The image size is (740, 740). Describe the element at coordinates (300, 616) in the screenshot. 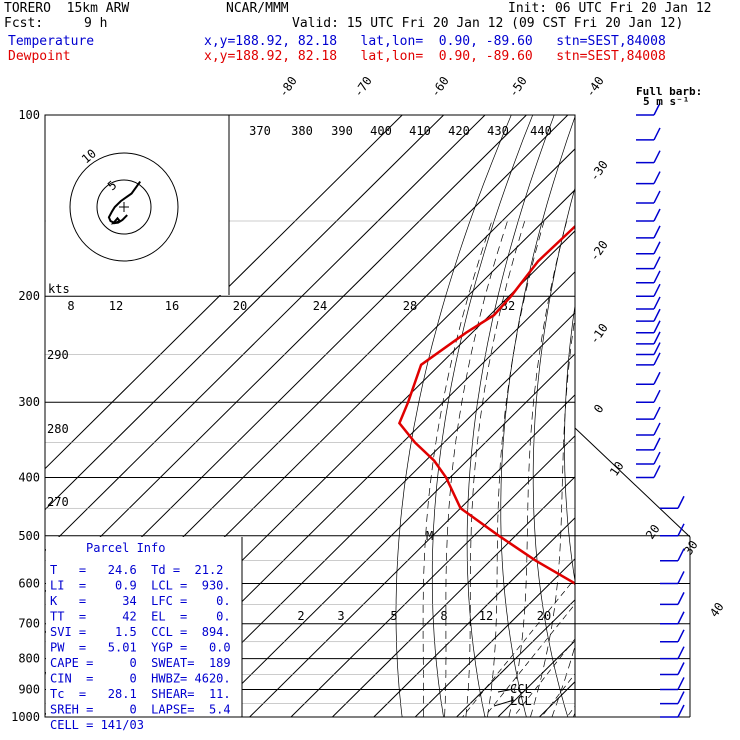

I see `mixing-ratio-label: 2` at that location.